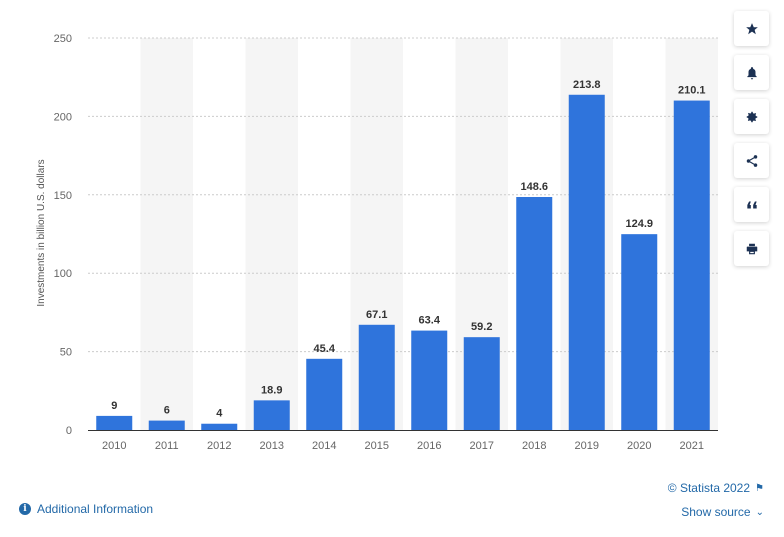 This screenshot has height=537, width=784. What do you see at coordinates (759, 488) in the screenshot?
I see `flag-icon: ⚑` at bounding box center [759, 488].